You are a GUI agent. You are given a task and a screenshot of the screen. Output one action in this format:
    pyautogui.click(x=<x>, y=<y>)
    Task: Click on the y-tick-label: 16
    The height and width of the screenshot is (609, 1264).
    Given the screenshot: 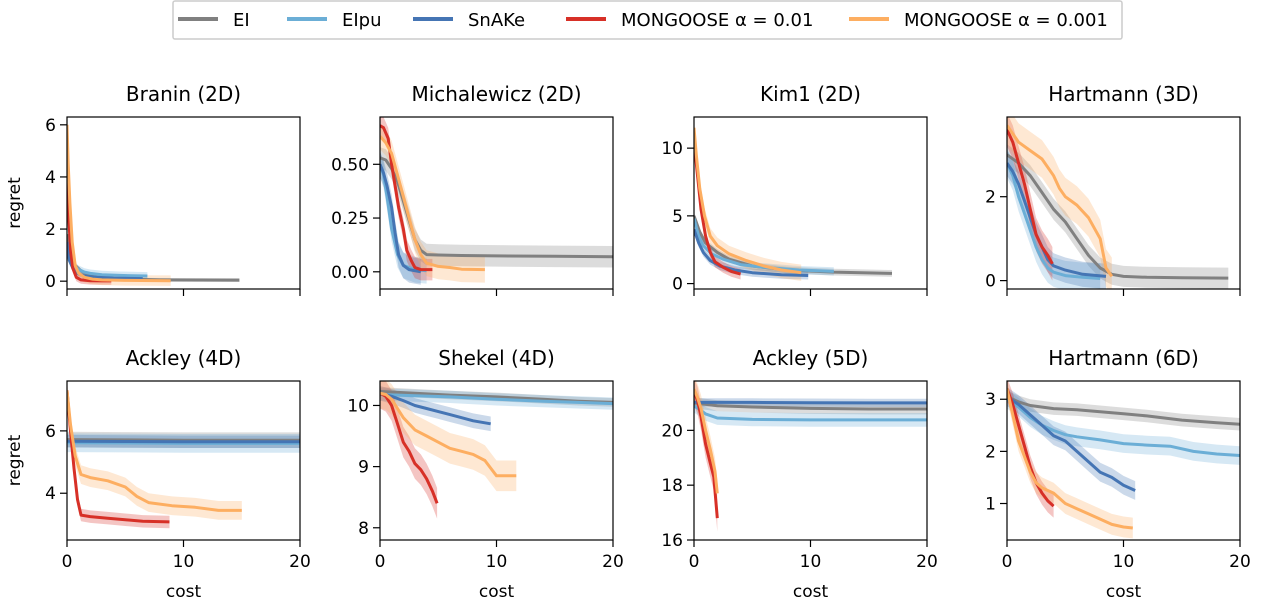 What is the action you would take?
    pyautogui.click(x=672, y=541)
    